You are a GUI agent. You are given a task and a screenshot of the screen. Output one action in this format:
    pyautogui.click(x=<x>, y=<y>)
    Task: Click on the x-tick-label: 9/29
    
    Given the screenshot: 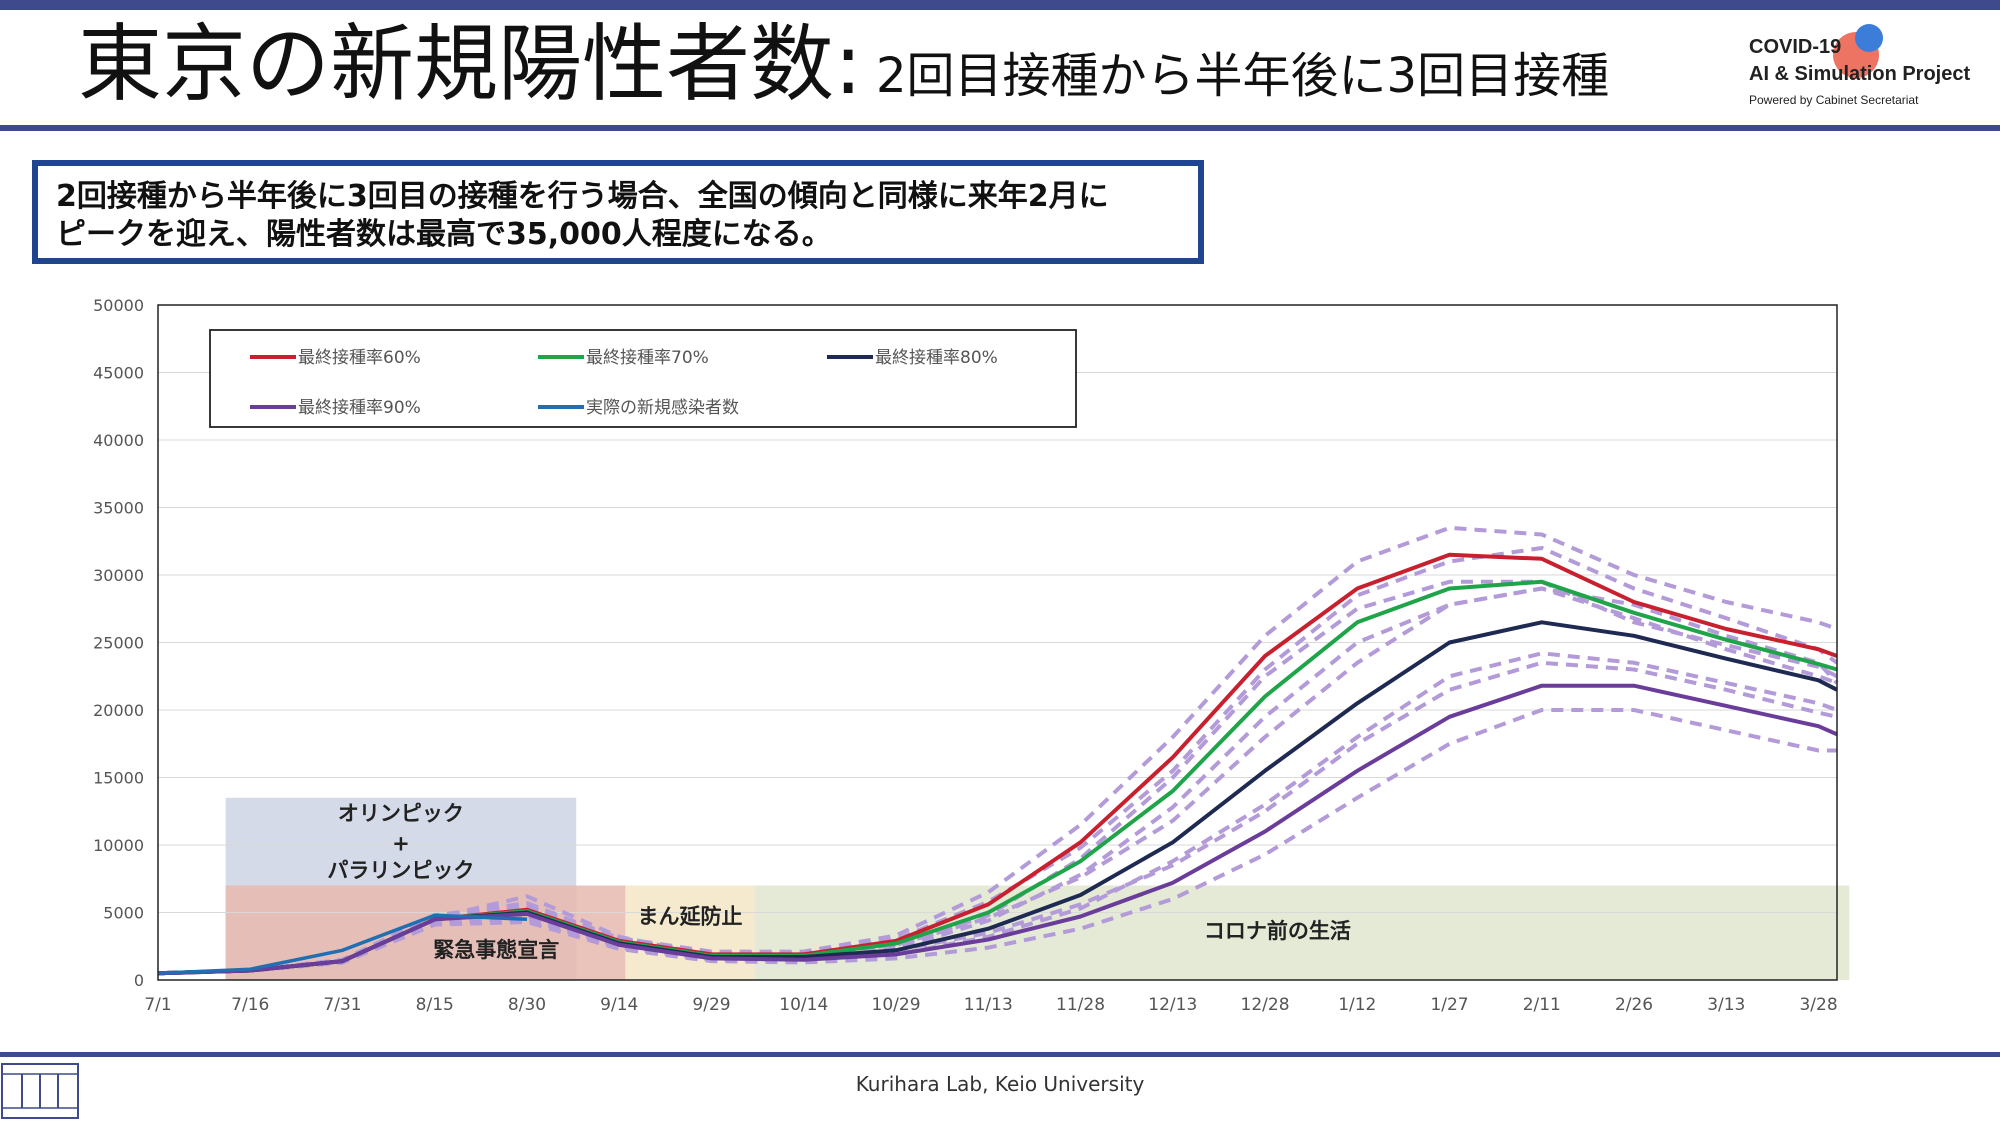 What is the action you would take?
    pyautogui.click(x=711, y=1005)
    